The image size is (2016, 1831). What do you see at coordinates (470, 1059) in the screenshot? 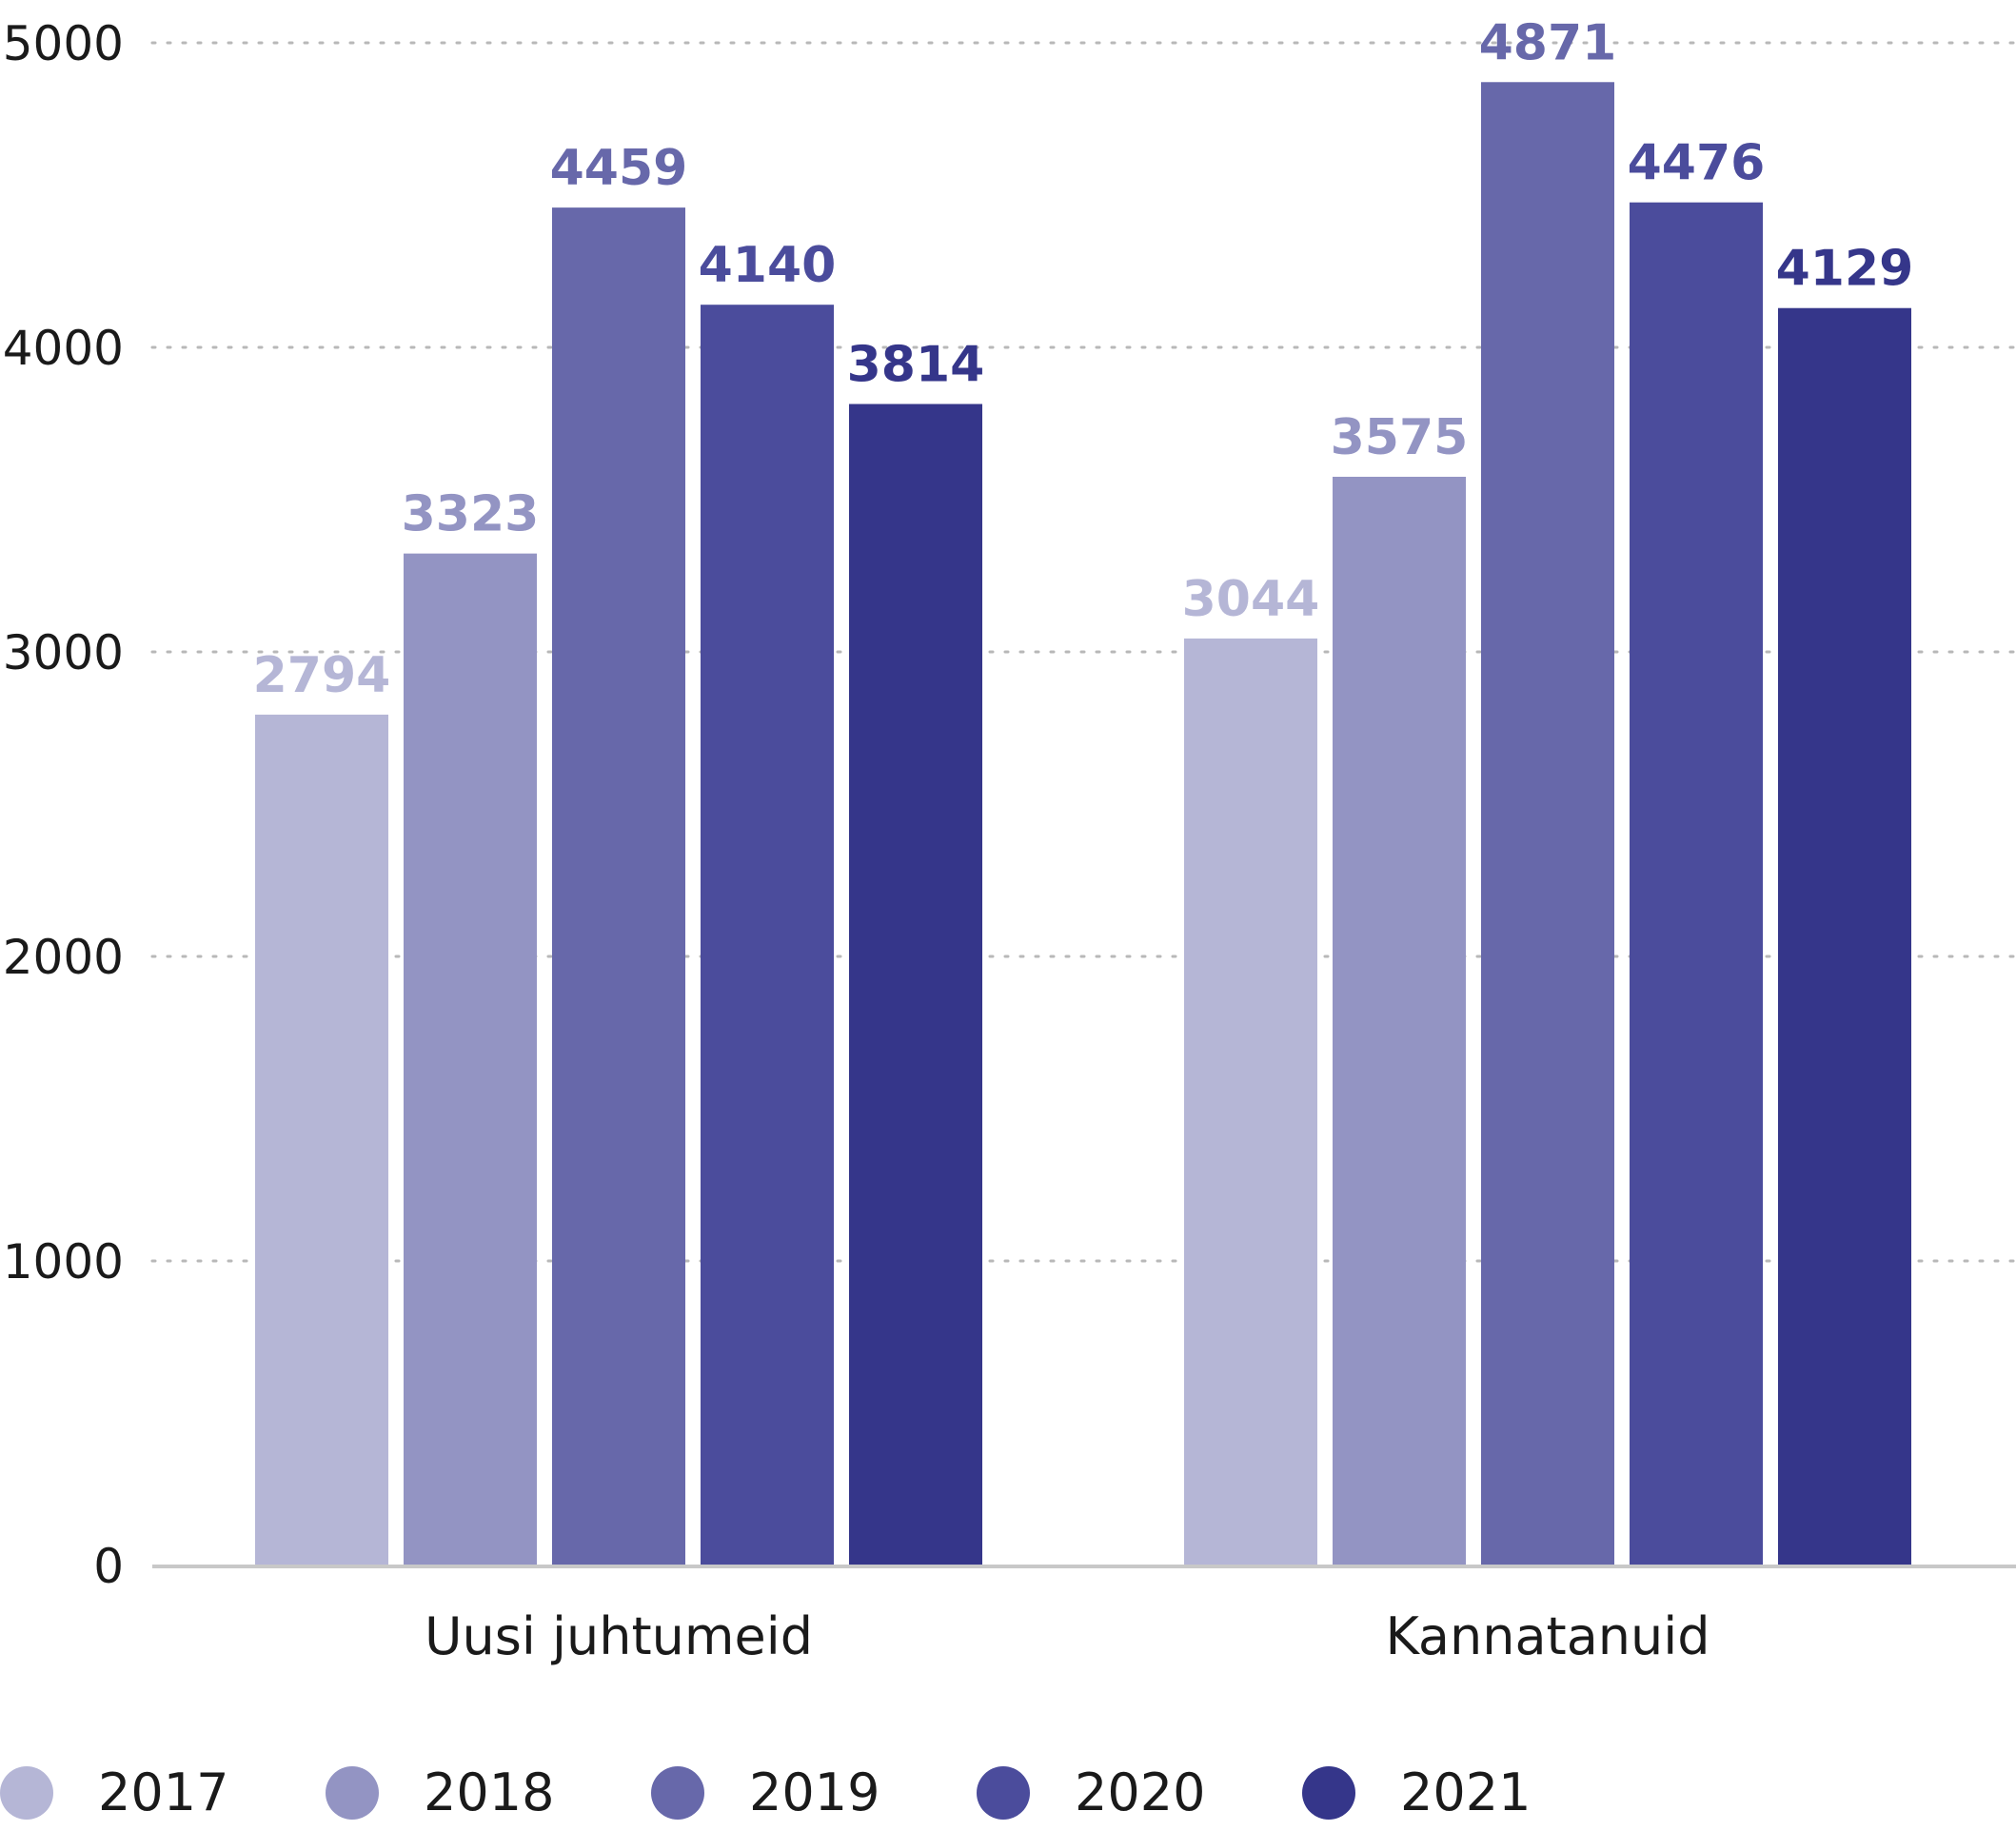
I see `bar-2018-uusi-juhtumeid` at bounding box center [470, 1059].